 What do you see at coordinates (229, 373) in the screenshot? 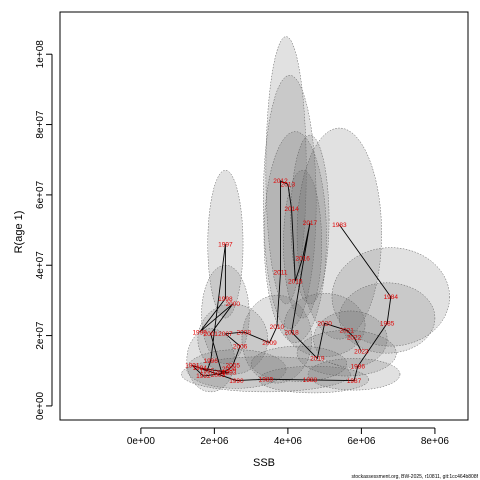
I see `year-label-1993: 1993` at bounding box center [229, 373].